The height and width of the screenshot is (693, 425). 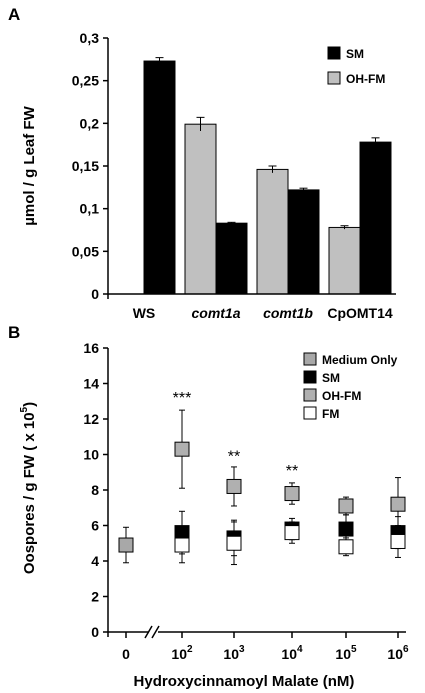 What do you see at coordinates (90, 38) in the screenshot?
I see `panel-a-y-tick-label: 0,3` at bounding box center [90, 38].